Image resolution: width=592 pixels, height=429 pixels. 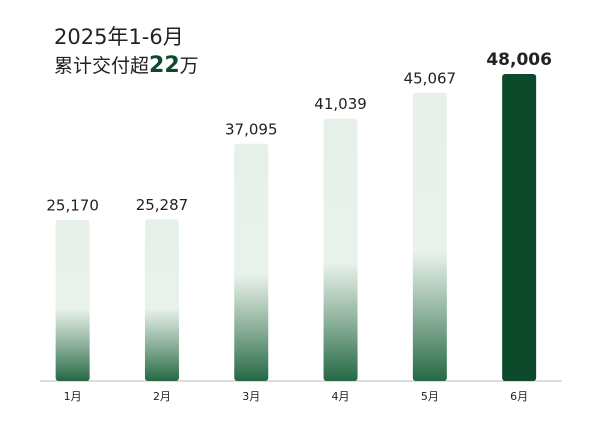 I want to click on value-label: 37,095, so click(x=251, y=129).